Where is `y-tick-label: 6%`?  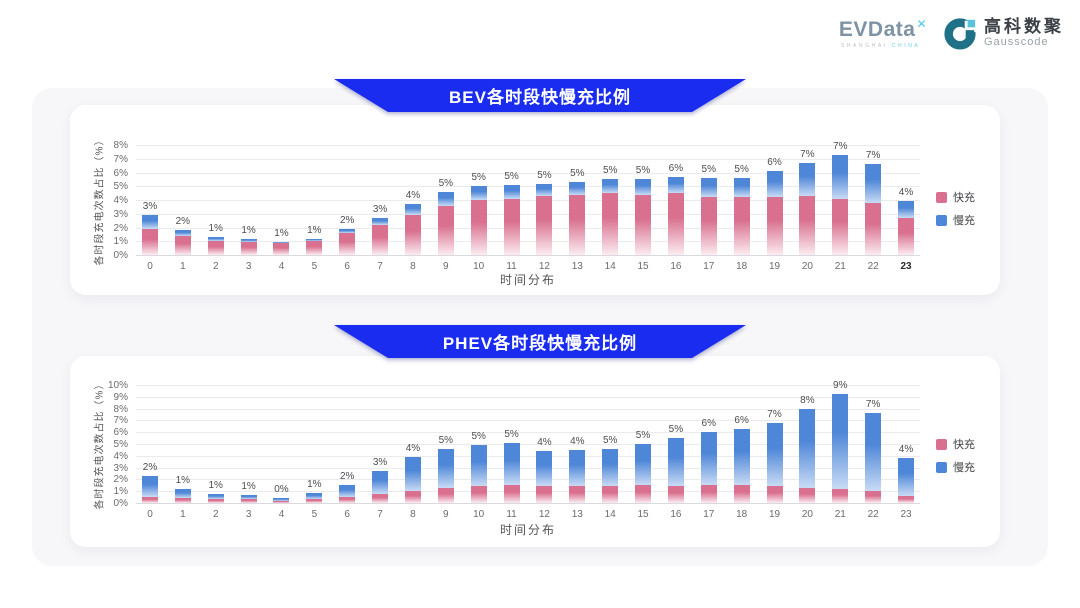
y-tick-label: 6% is located at coordinates (120, 173).